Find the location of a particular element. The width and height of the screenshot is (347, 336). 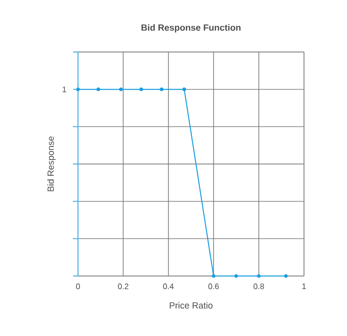

y-axis-title: Bid Response is located at coordinates (51, 164).